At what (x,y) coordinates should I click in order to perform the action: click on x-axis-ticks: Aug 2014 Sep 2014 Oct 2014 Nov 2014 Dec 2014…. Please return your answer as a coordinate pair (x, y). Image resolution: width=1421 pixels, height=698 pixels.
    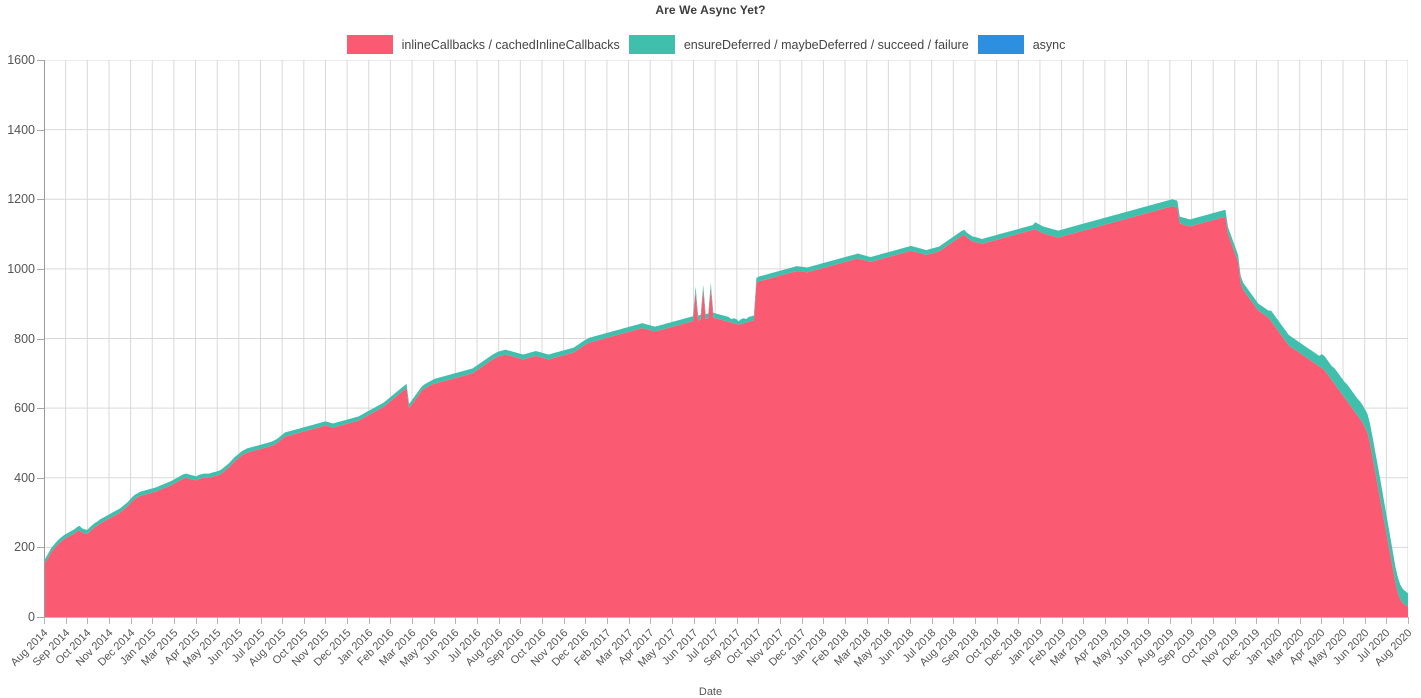
    Looking at the image, I should click on (711, 656).